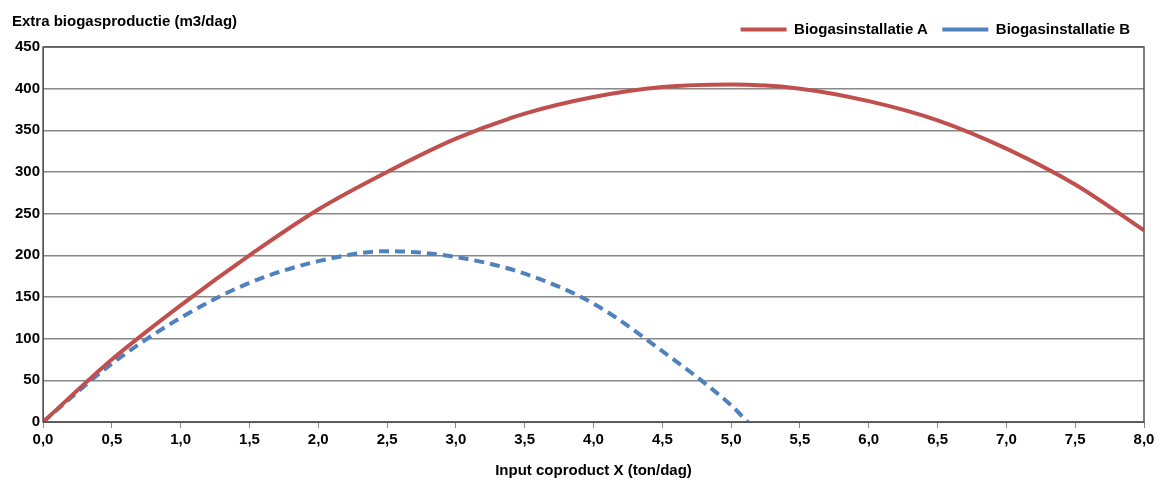 The image size is (1168, 492). What do you see at coordinates (387, 439) in the screenshot?
I see `x-tick-label: 2,5` at bounding box center [387, 439].